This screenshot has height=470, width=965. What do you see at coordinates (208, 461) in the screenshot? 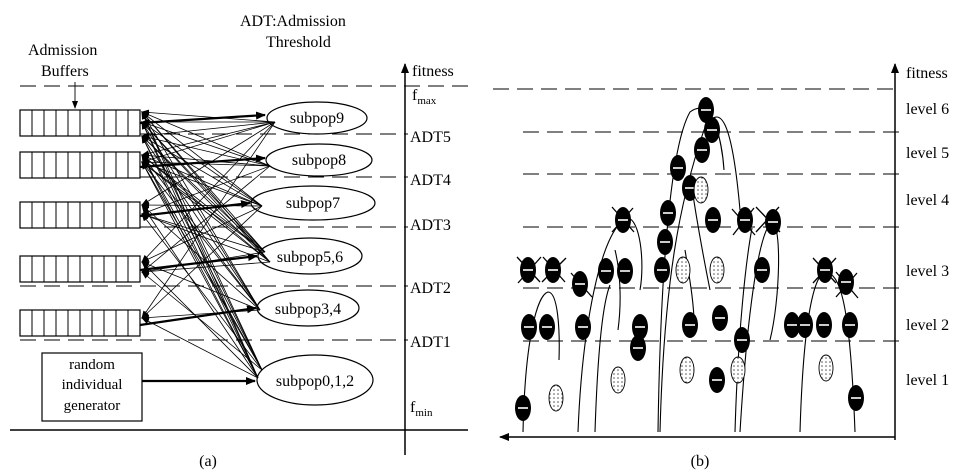
I see `caption-a: (a)` at bounding box center [208, 461].